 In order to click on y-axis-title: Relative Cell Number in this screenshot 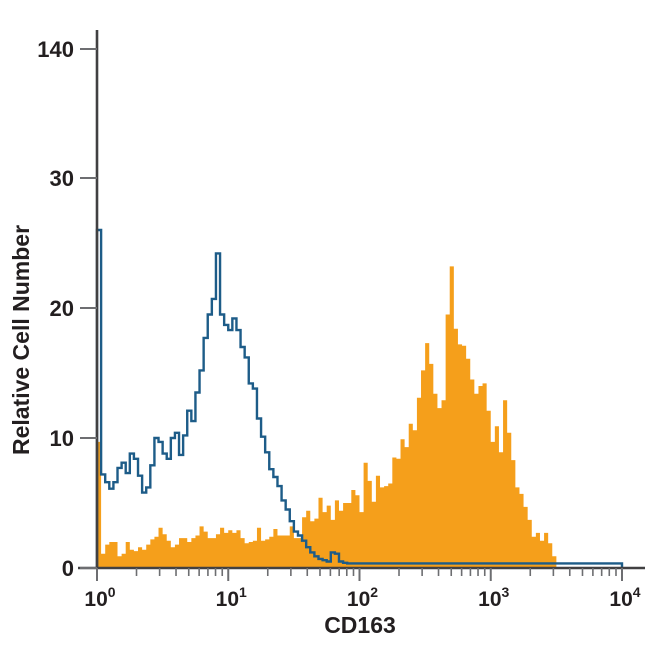, I will do `click(21, 340)`.